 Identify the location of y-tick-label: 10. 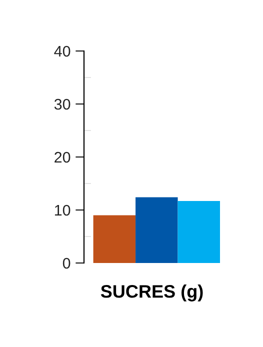
(62, 210).